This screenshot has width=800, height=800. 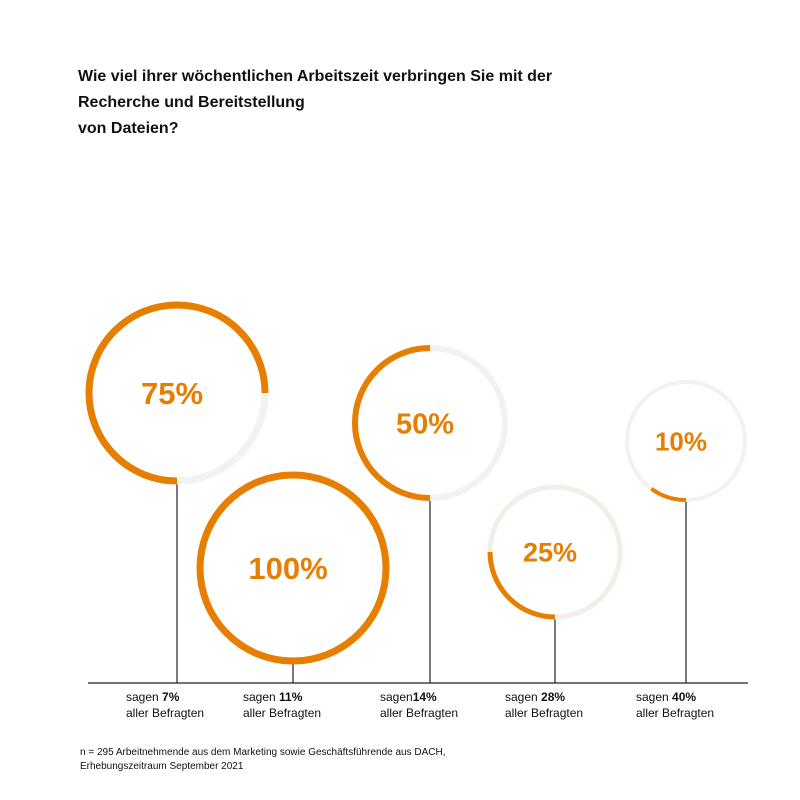 I want to click on caption-value: 14%, so click(x=424, y=697).